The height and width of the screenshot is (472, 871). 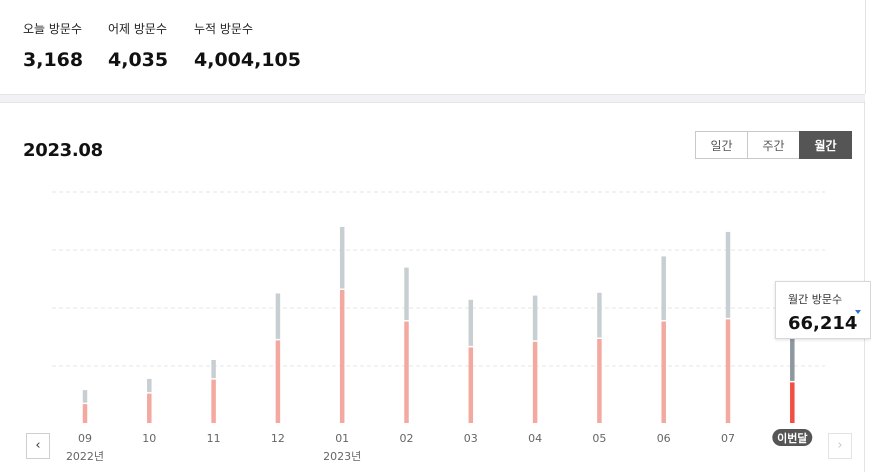 What do you see at coordinates (773, 145) in the screenshot?
I see `period-tabs: 일간 주간 월간` at bounding box center [773, 145].